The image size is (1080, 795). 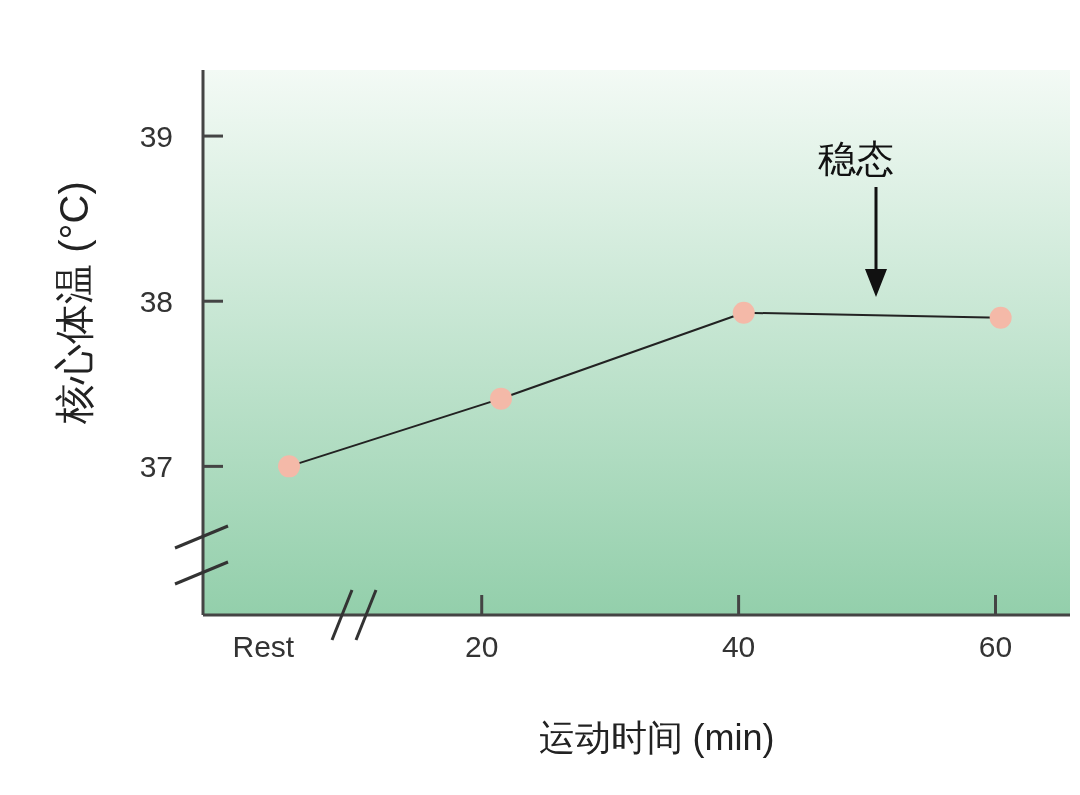 What do you see at coordinates (482, 646) in the screenshot?
I see `x-tick-label: 20` at bounding box center [482, 646].